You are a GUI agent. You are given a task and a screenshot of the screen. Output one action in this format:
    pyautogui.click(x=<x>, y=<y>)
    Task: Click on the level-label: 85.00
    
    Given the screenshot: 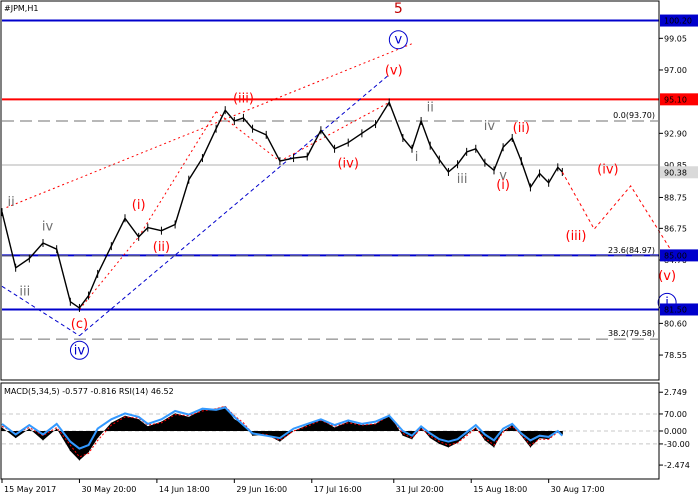 What is the action you would take?
    pyautogui.click(x=675, y=255)
    